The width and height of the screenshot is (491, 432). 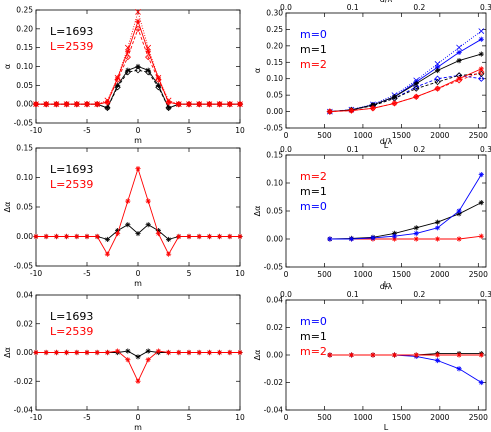 I want to click on x-tick-label: -5, so click(x=87, y=130).